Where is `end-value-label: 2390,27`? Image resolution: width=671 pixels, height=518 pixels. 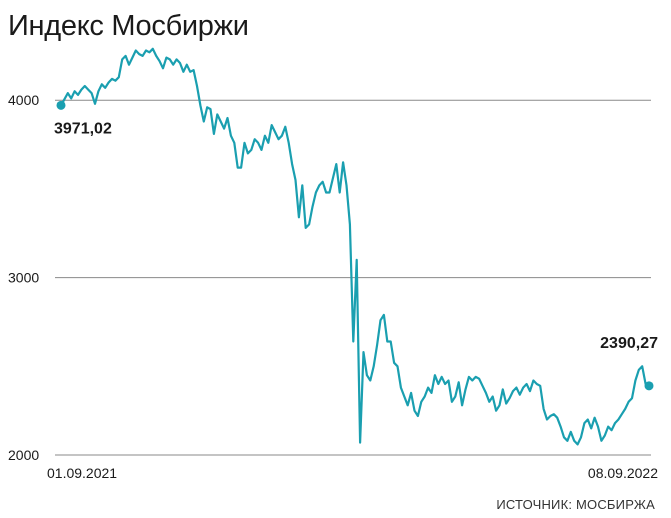 end-value-label: 2390,27 is located at coordinates (629, 343).